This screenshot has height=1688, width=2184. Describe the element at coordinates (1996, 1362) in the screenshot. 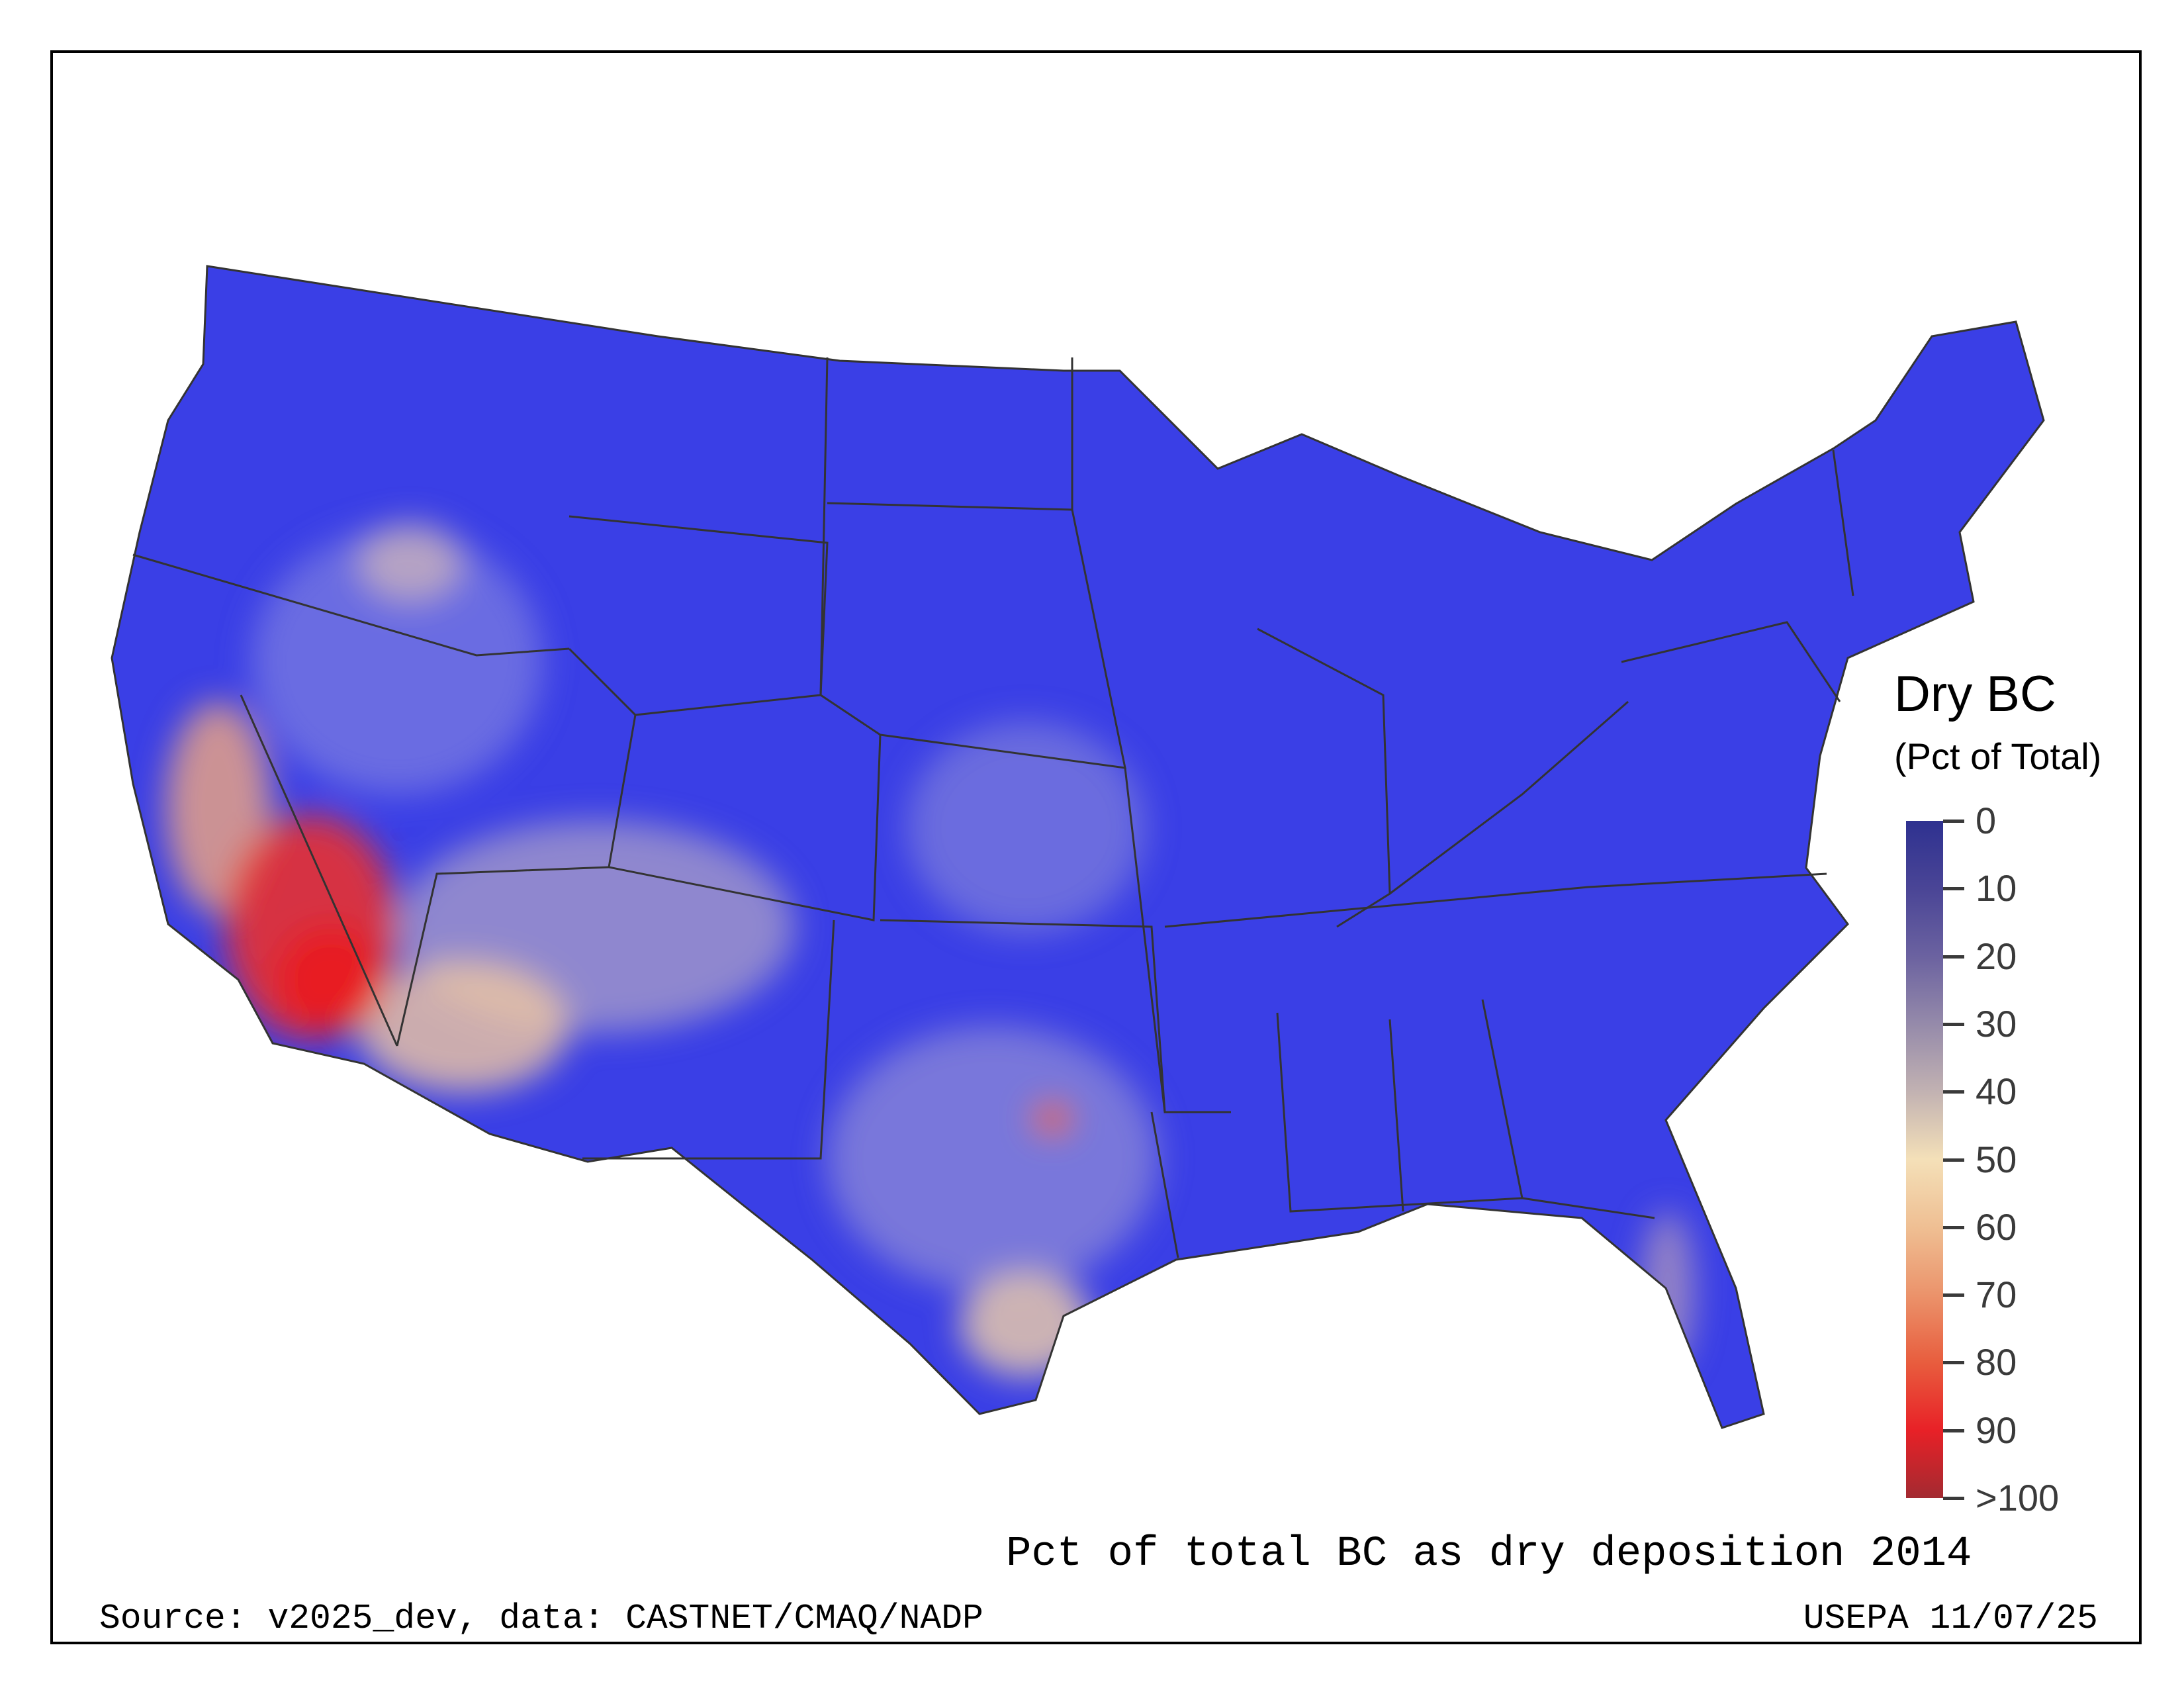

I see `tick-label: 80` at that location.